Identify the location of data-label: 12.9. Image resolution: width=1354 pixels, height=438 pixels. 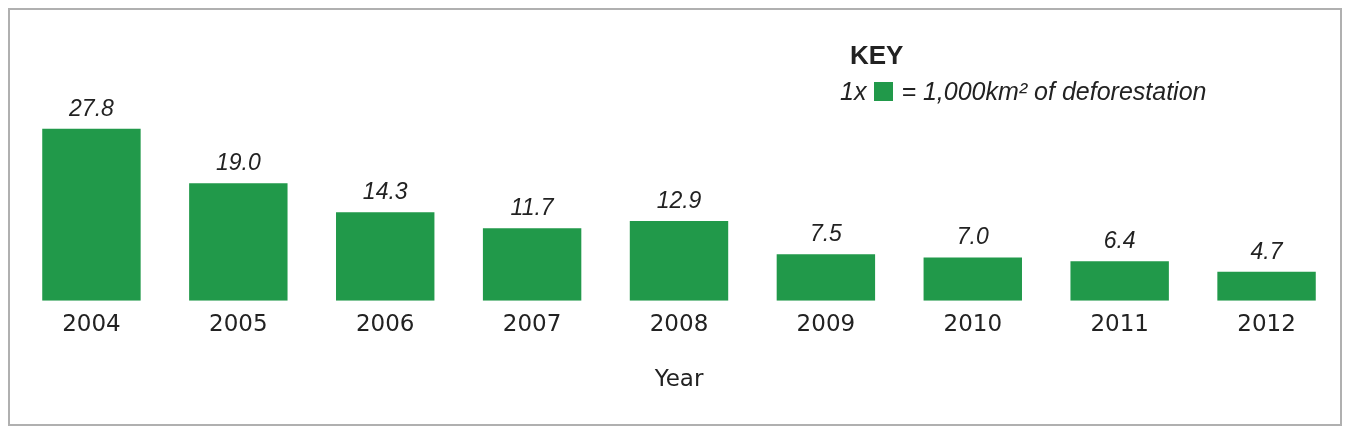
(679, 199).